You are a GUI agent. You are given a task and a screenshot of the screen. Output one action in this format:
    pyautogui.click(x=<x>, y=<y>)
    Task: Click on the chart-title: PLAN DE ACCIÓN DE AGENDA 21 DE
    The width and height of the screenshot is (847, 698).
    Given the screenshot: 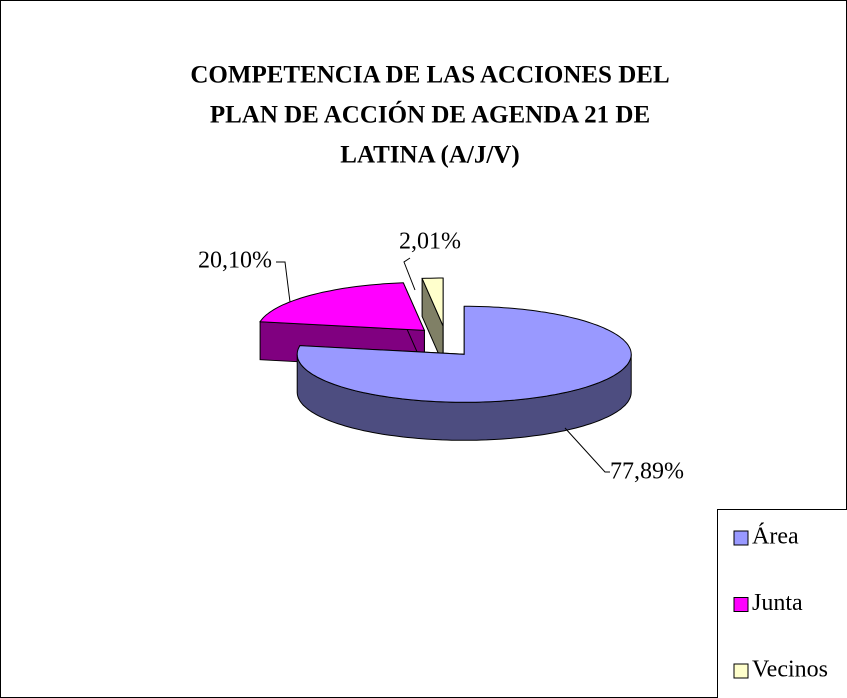 What is the action you would take?
    pyautogui.click(x=430, y=115)
    